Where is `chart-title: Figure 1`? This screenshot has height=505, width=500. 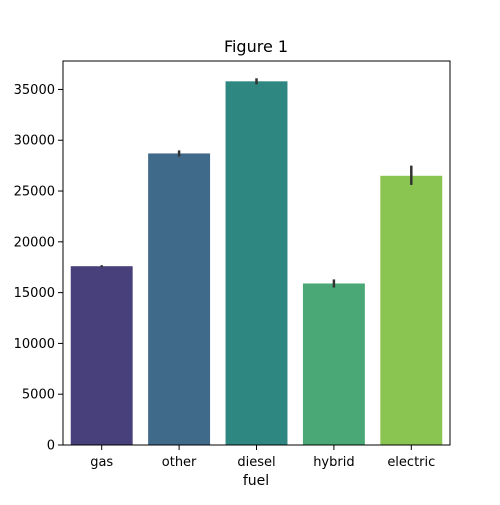
chart-title: Figure 1 is located at coordinates (256, 46).